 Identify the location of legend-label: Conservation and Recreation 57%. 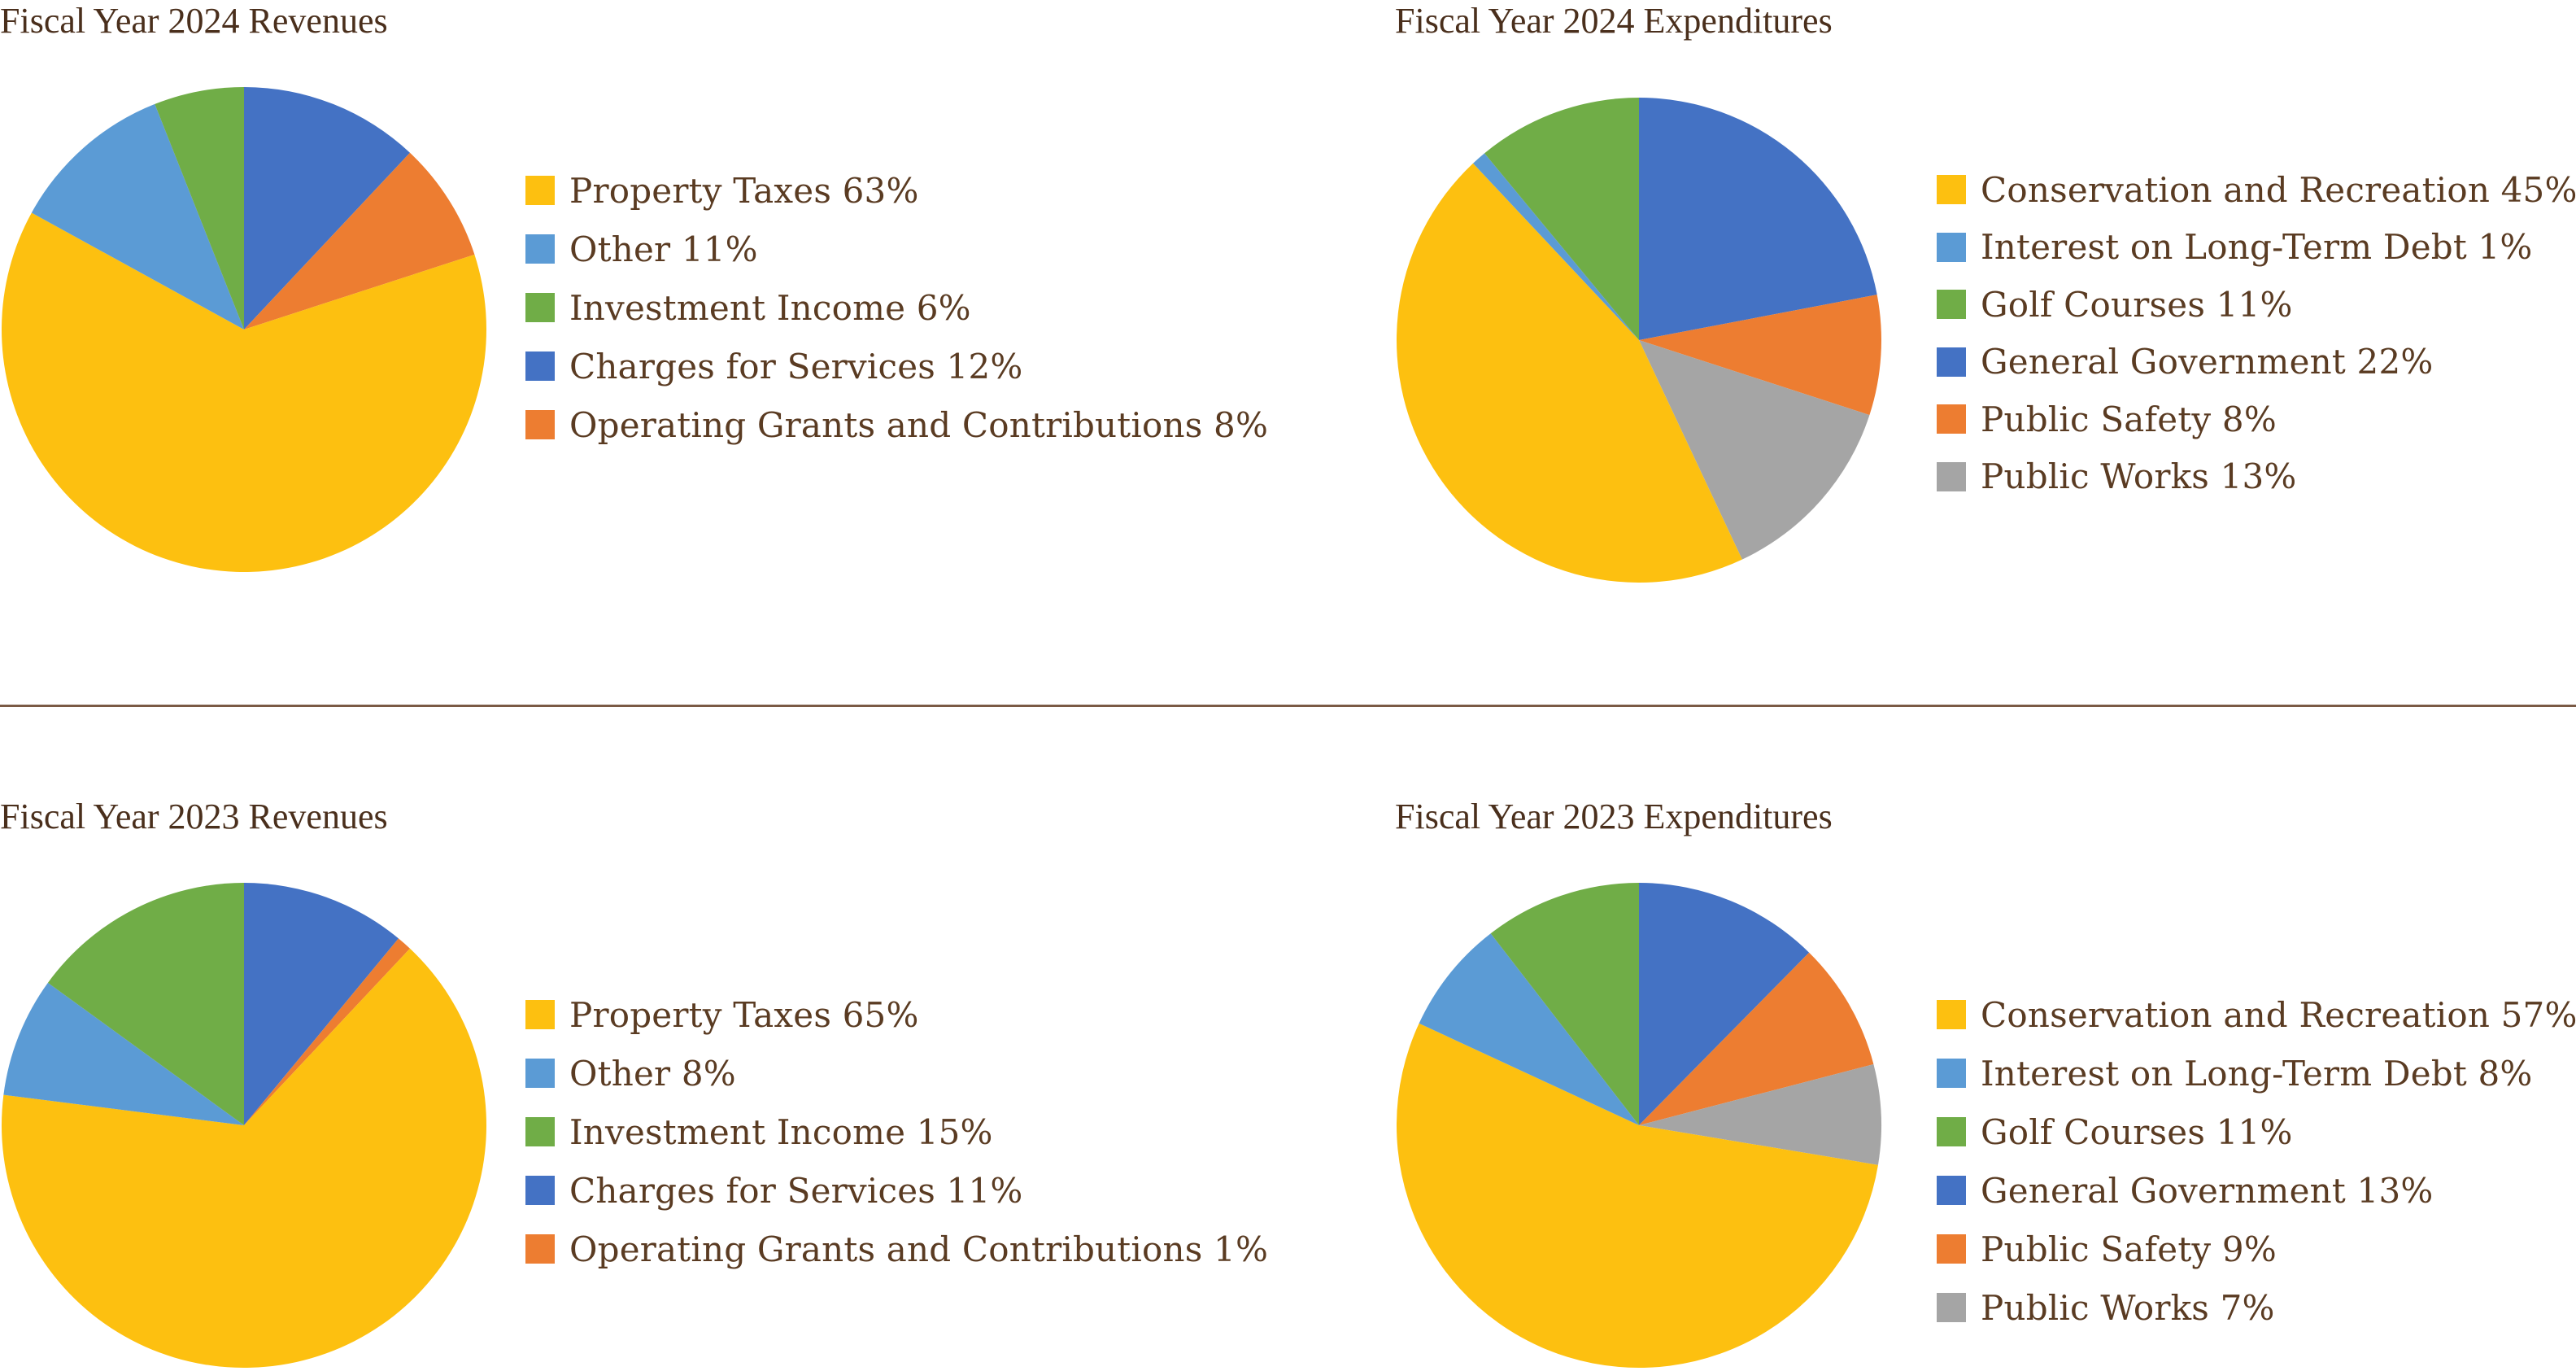
(2278, 1014).